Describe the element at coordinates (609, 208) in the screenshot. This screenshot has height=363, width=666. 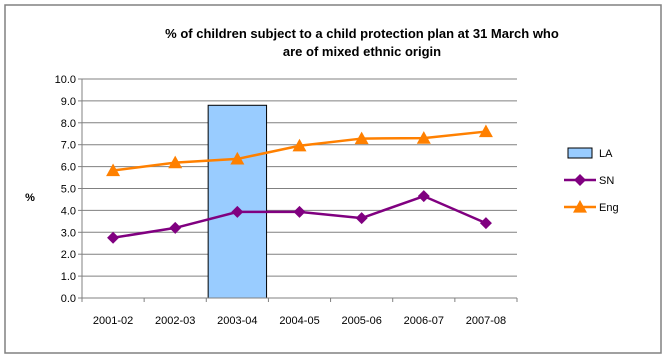
I see `legend-label: Eng` at that location.